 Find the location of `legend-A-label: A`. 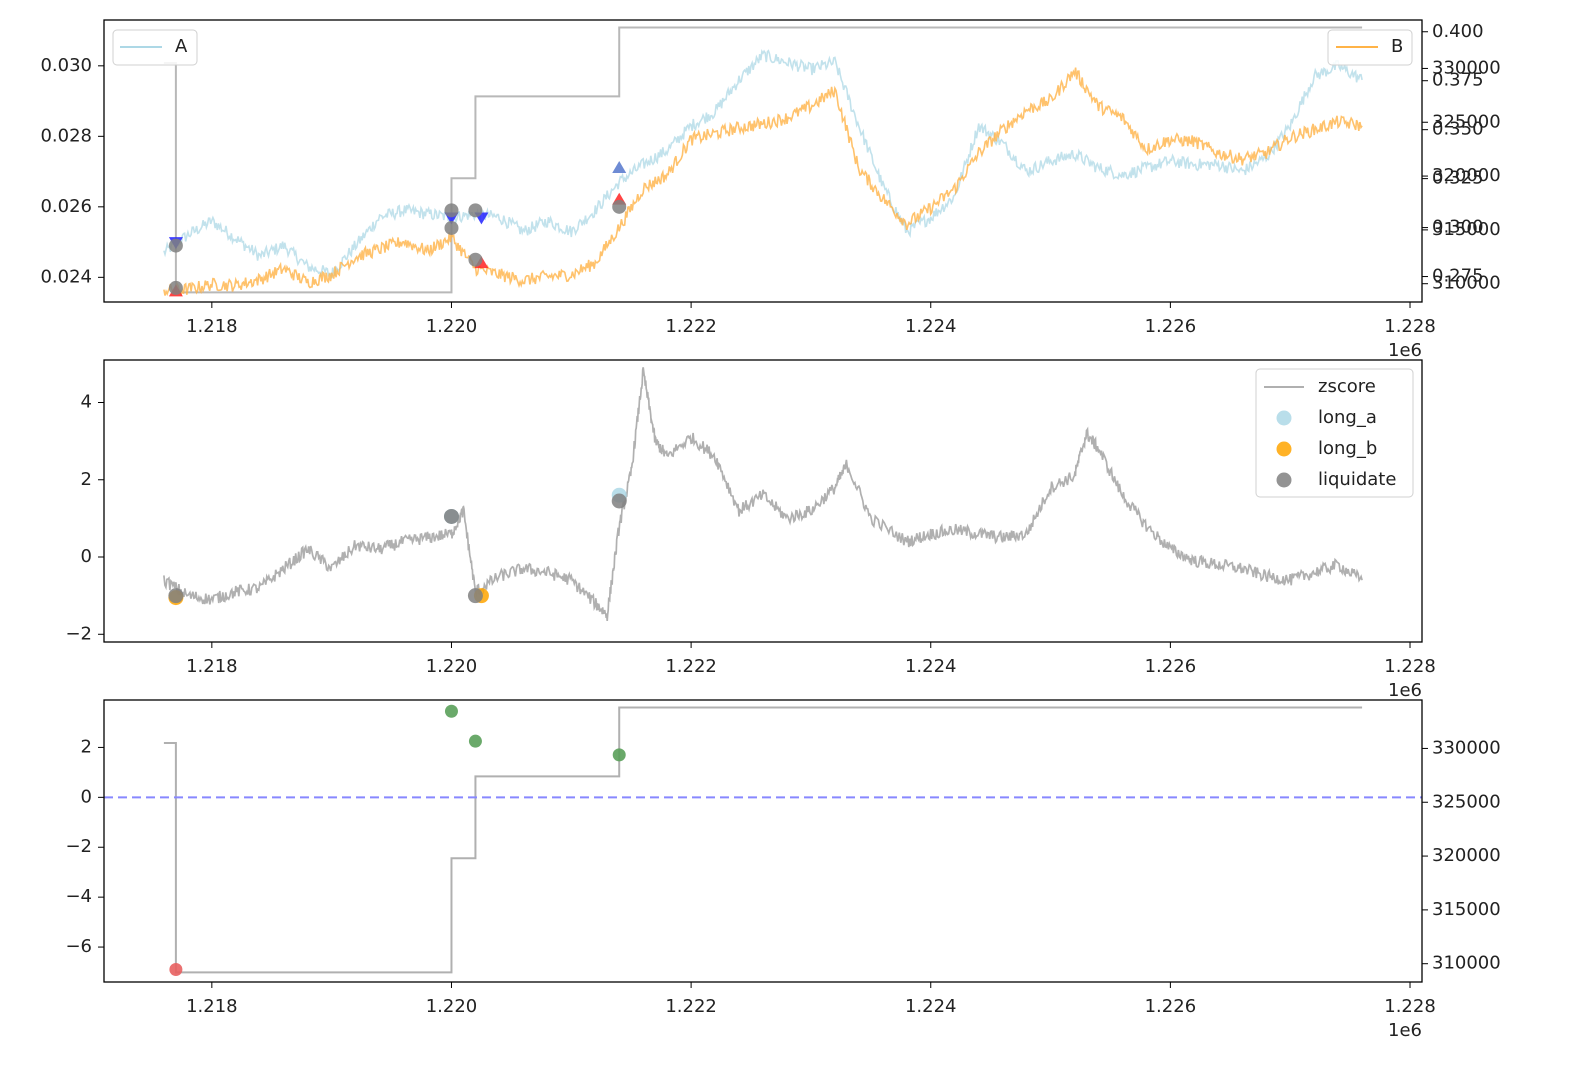

legend-A-label: A is located at coordinates (181, 46).